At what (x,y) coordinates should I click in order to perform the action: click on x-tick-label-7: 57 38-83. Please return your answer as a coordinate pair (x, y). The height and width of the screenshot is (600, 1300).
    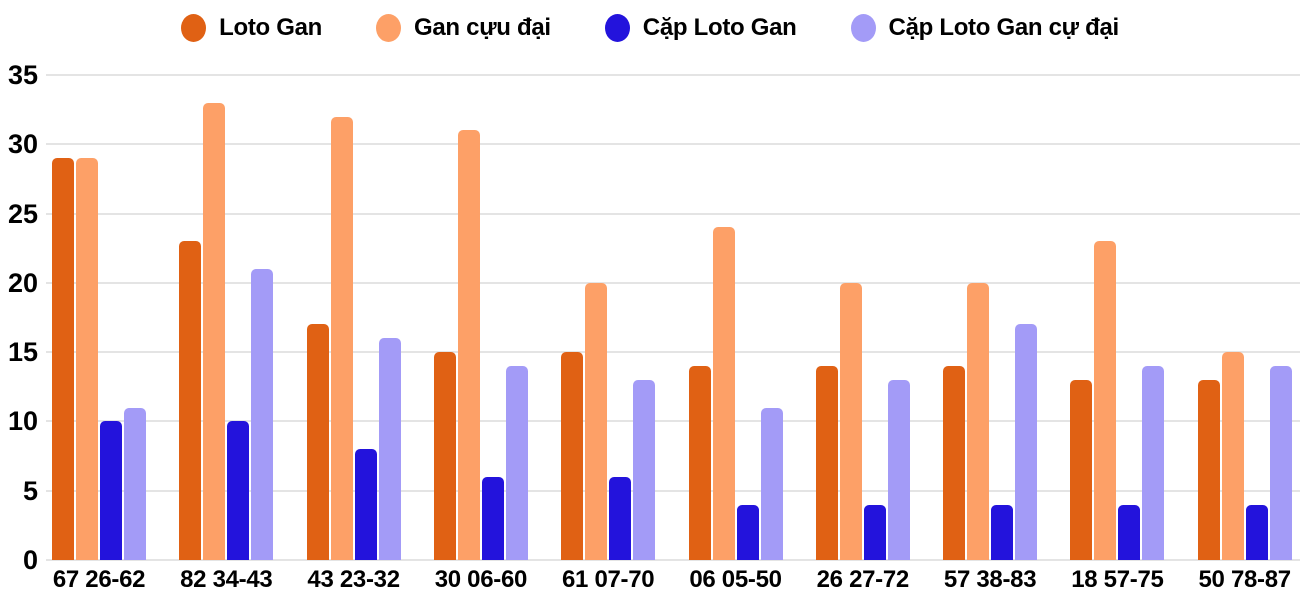
    Looking at the image, I should click on (990, 579).